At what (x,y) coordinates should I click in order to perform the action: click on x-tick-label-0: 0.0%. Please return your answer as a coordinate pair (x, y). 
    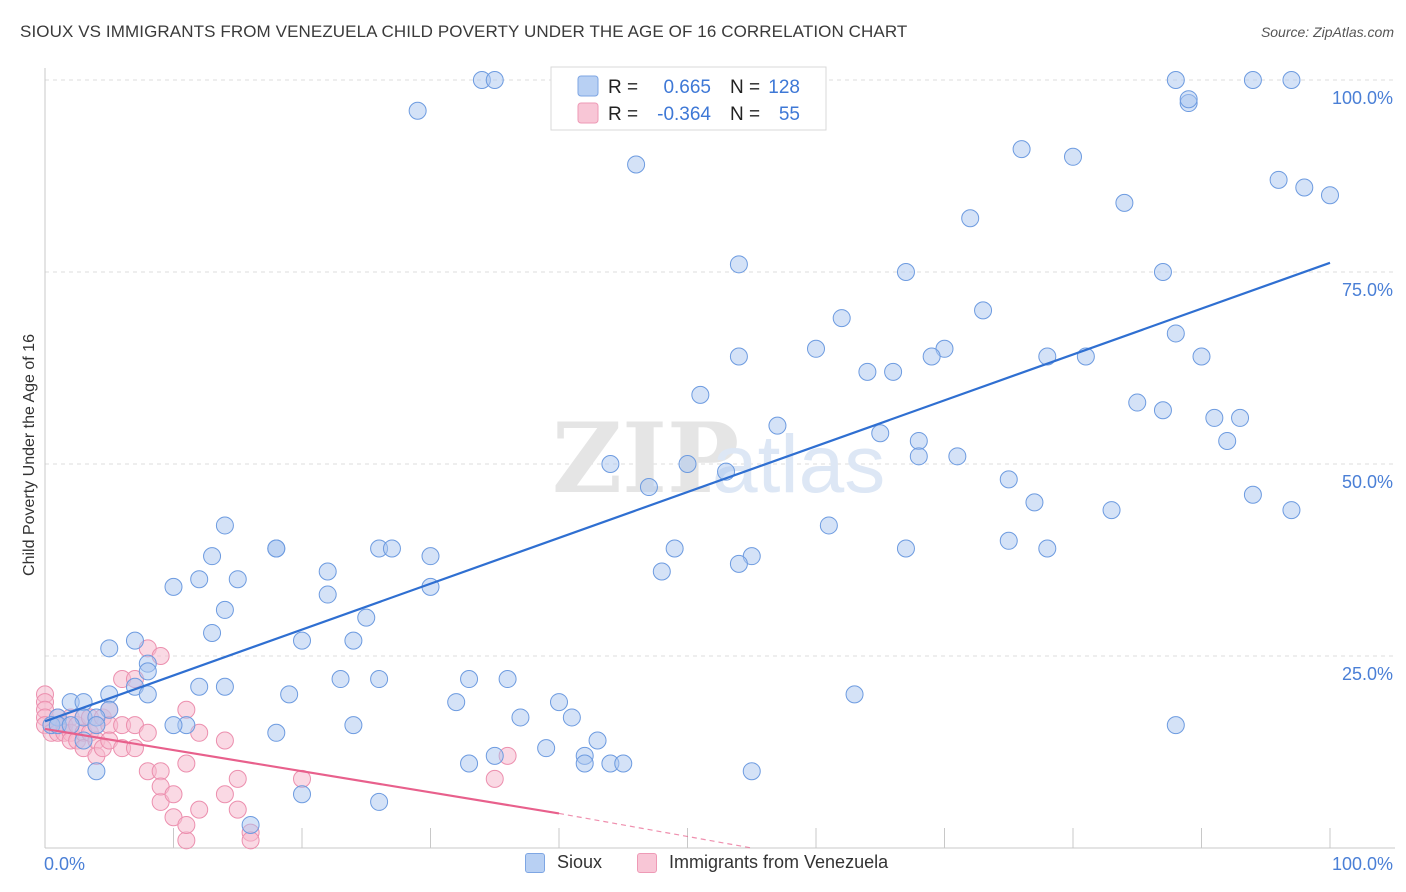
    Looking at the image, I should click on (64, 864).